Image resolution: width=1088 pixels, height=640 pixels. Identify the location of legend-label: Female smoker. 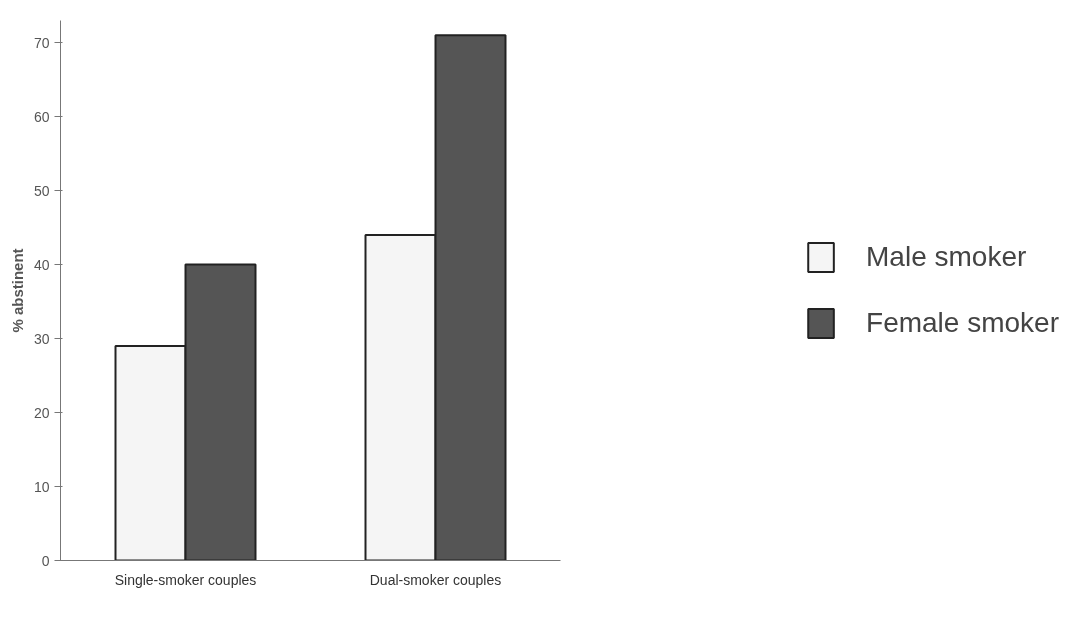
(962, 323).